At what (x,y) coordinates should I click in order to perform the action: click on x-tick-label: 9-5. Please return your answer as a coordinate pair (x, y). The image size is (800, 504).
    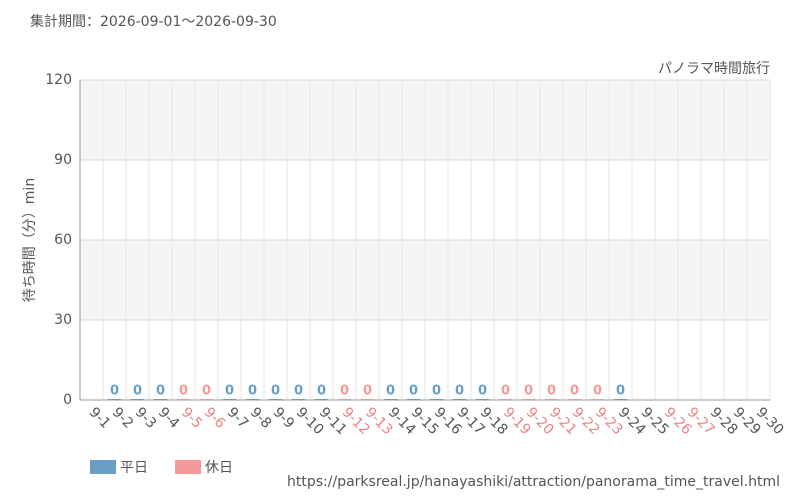
    Looking at the image, I should click on (191, 417).